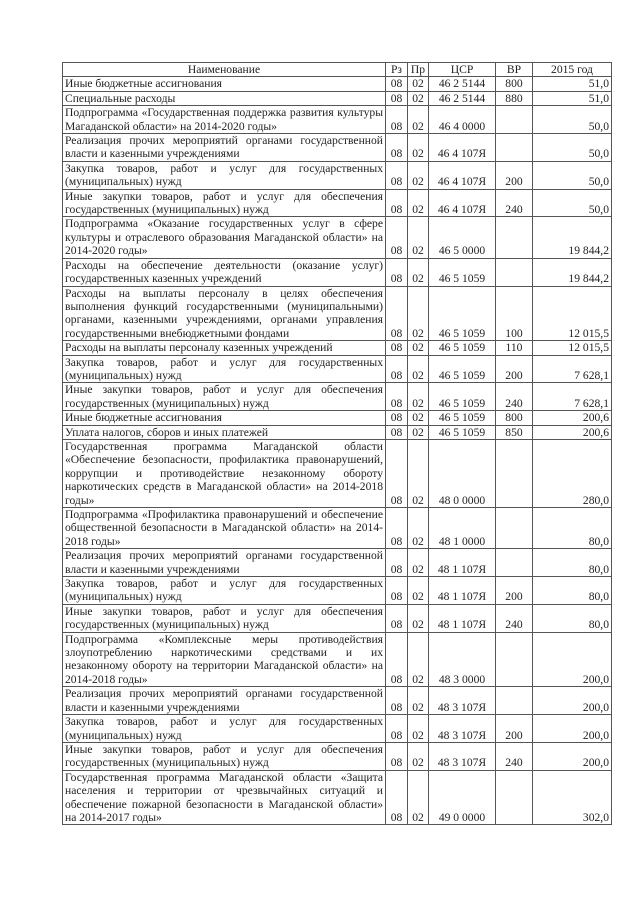 Image resolution: width=640 pixels, height=905 pixels. I want to click on row-csr: 46 4 0000, so click(462, 120).